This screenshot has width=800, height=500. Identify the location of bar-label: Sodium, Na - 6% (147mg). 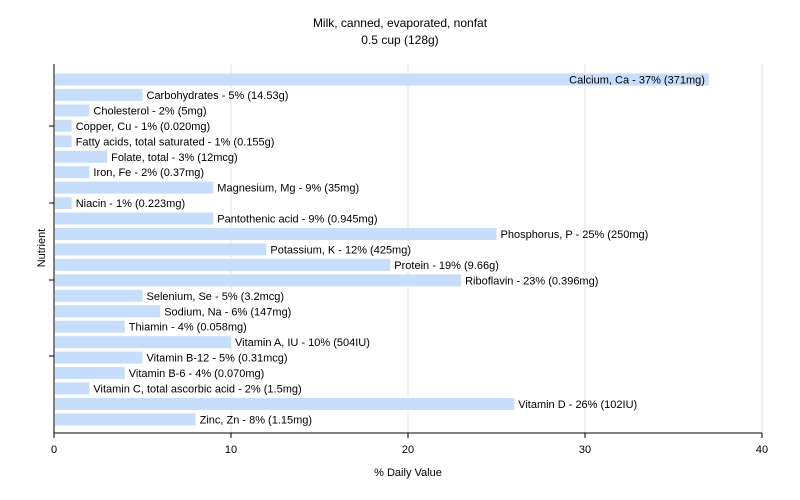
(227, 312).